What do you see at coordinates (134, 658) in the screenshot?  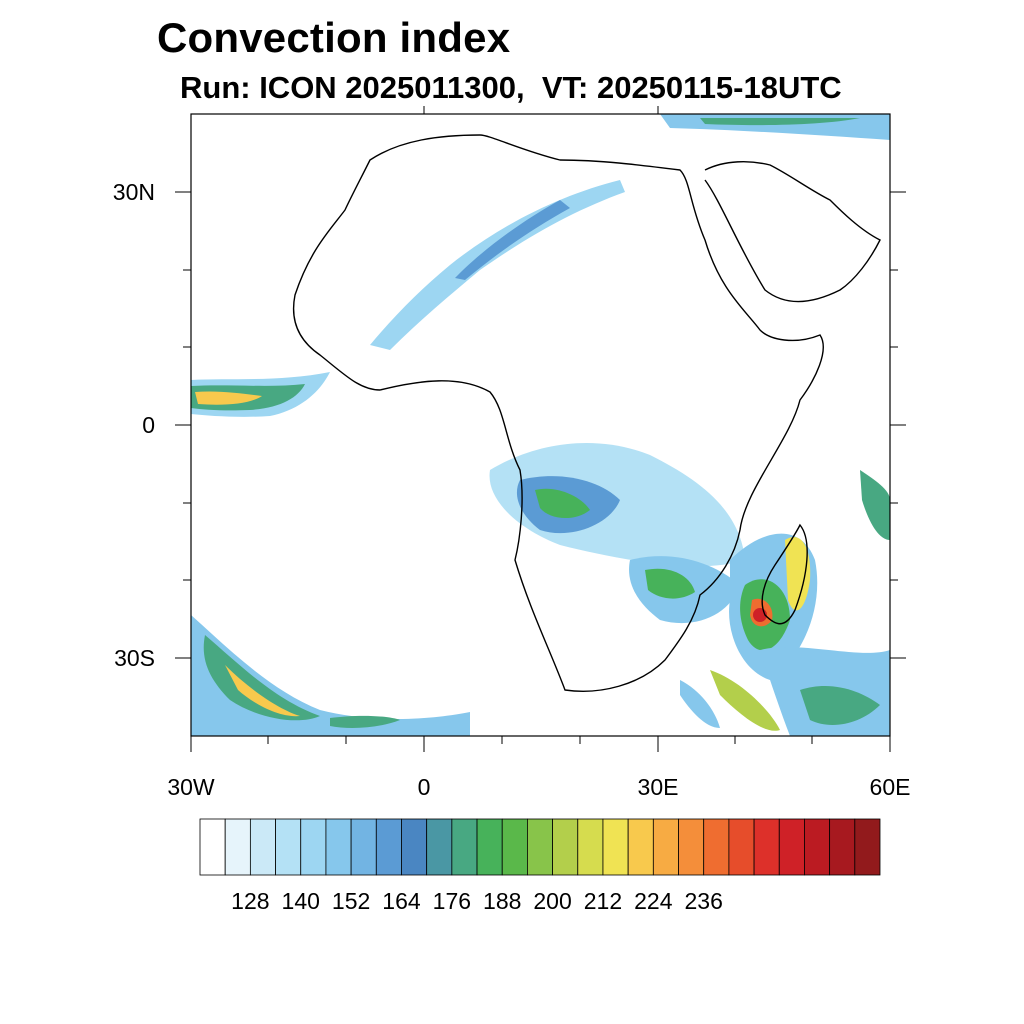 I see `lat-label-30s: 30S` at bounding box center [134, 658].